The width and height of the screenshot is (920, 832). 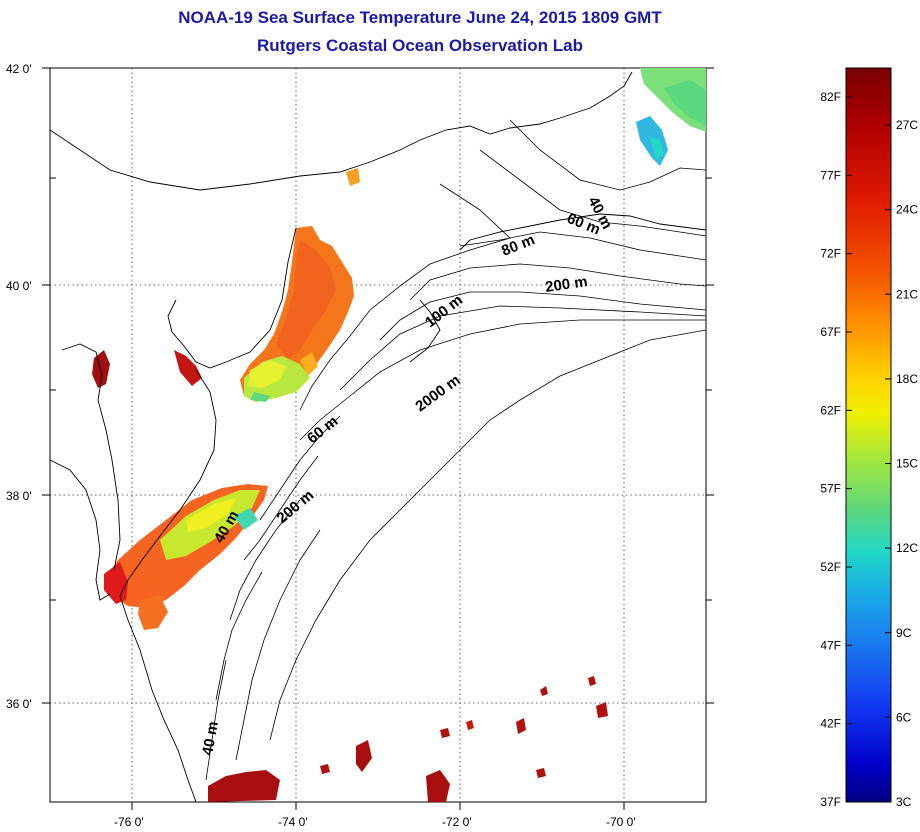 What do you see at coordinates (566, 284) in the screenshot?
I see `contour-label: 200 m` at bounding box center [566, 284].